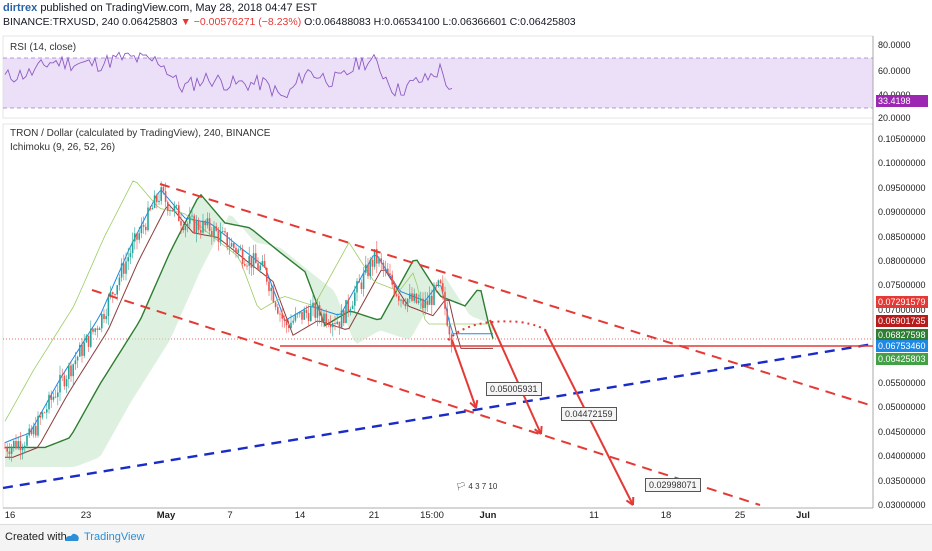  Describe the element at coordinates (406, 22) in the screenshot. I see `high-value: H:0.06534100` at that location.